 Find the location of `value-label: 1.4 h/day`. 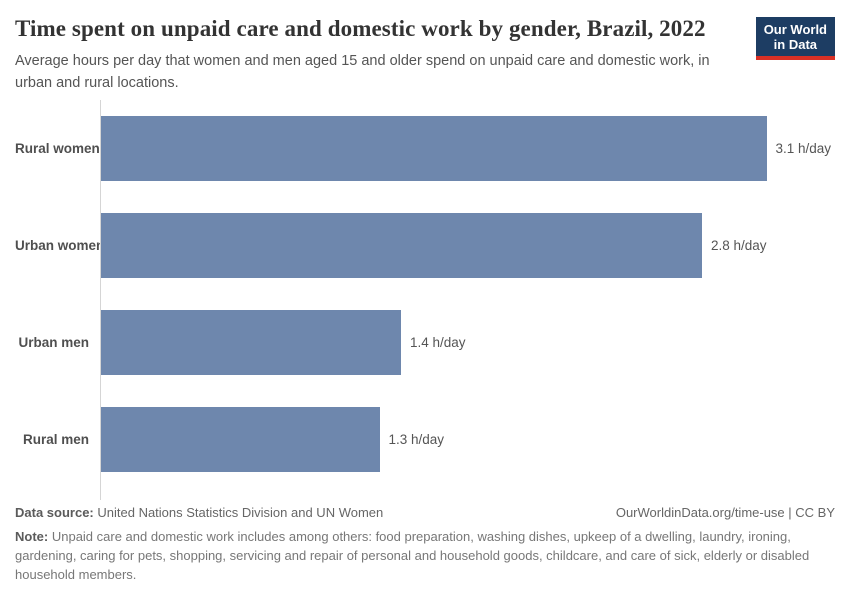

value-label: 1.4 h/day is located at coordinates (438, 342).